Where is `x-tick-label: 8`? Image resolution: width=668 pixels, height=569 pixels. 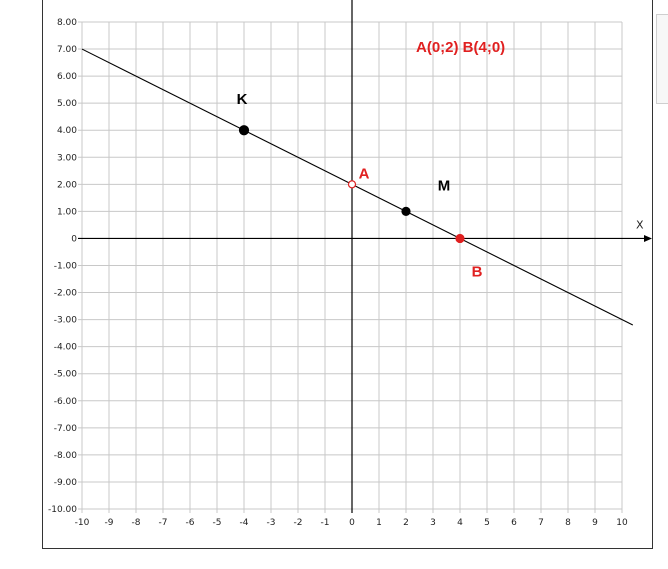 x-tick-label: 8 is located at coordinates (568, 523).